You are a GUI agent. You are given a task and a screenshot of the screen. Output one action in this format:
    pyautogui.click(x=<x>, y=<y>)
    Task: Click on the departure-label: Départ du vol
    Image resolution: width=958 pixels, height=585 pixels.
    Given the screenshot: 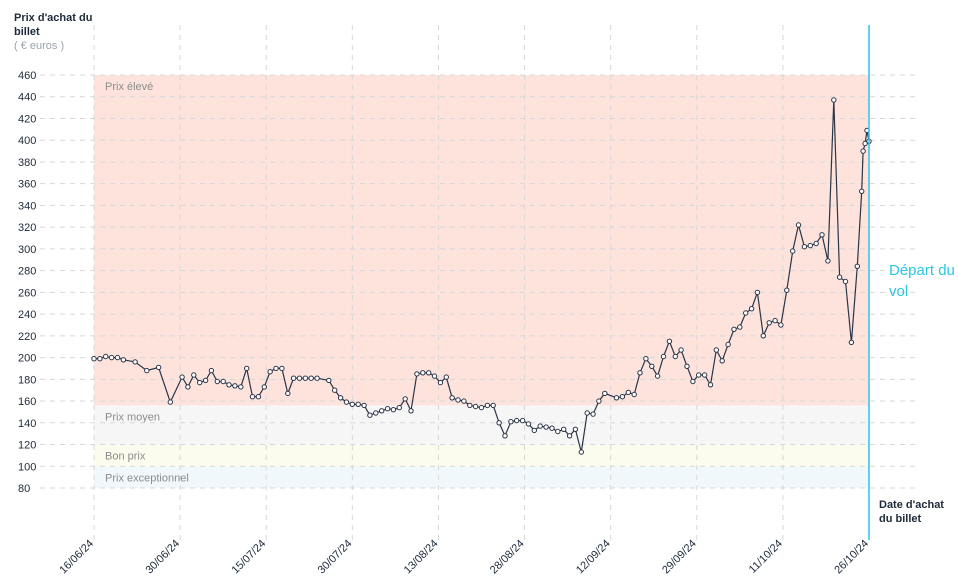 What is the action you would take?
    pyautogui.click(x=922, y=281)
    